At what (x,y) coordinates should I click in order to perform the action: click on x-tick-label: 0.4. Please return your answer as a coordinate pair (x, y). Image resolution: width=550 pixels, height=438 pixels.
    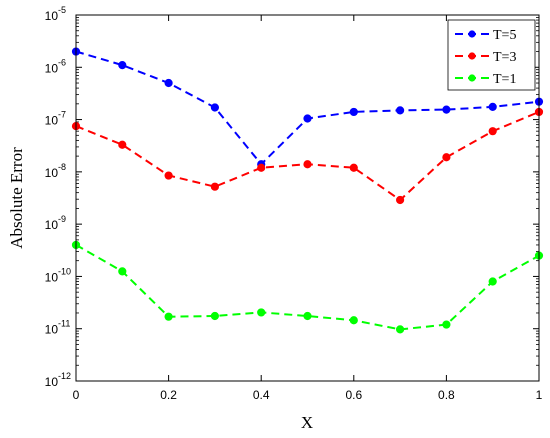
    Looking at the image, I should click on (261, 395).